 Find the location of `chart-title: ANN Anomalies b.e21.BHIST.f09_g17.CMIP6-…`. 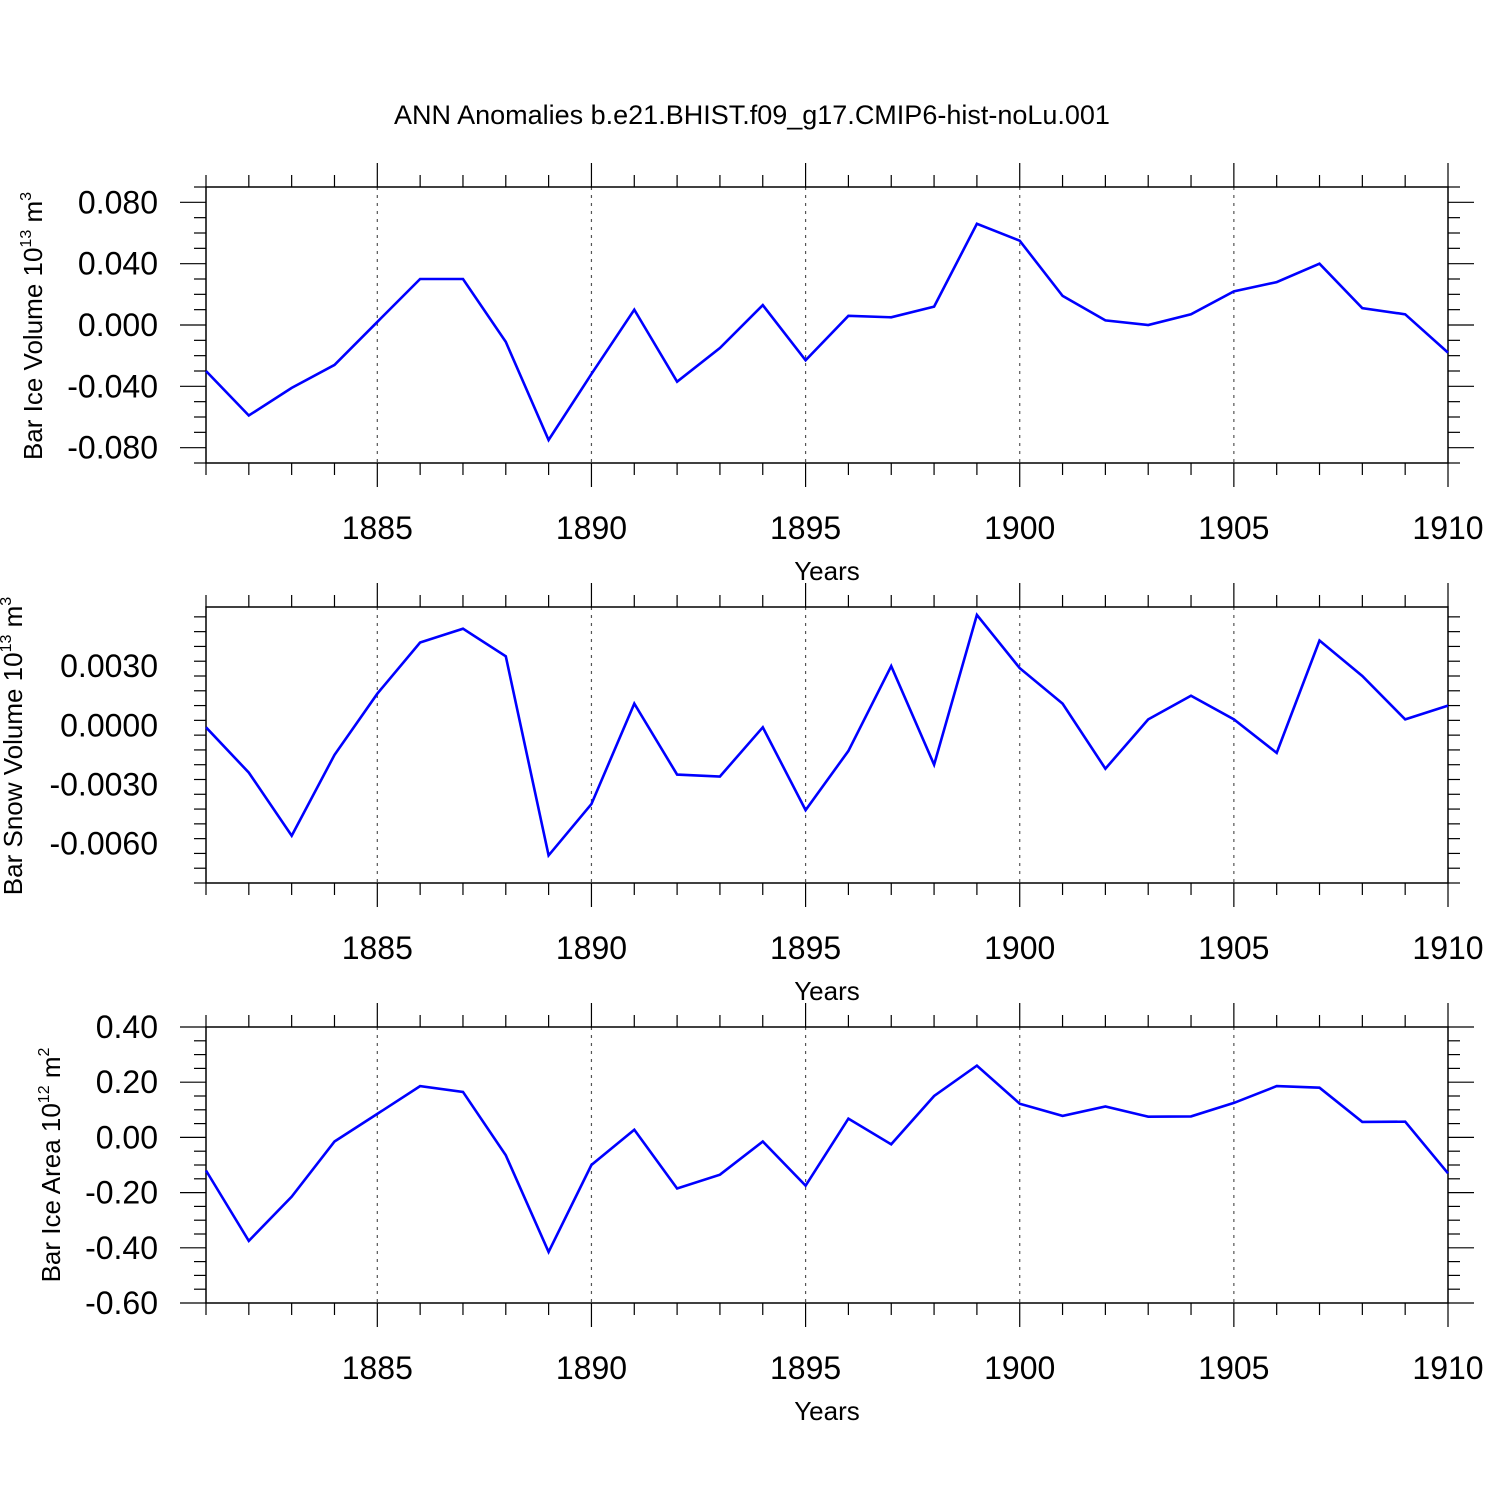

chart-title: ANN Anomalies b.e21.BHIST.f09_g17.CMIP6-… is located at coordinates (752, 115).